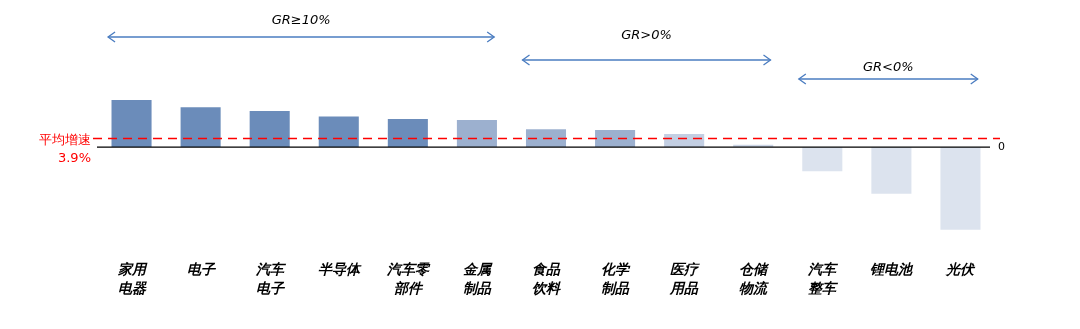 Image resolution: width=1080 pixels, height=329 pixels. What do you see at coordinates (201, 268) in the screenshot?
I see `x-tick-label: 电子` at bounding box center [201, 268].